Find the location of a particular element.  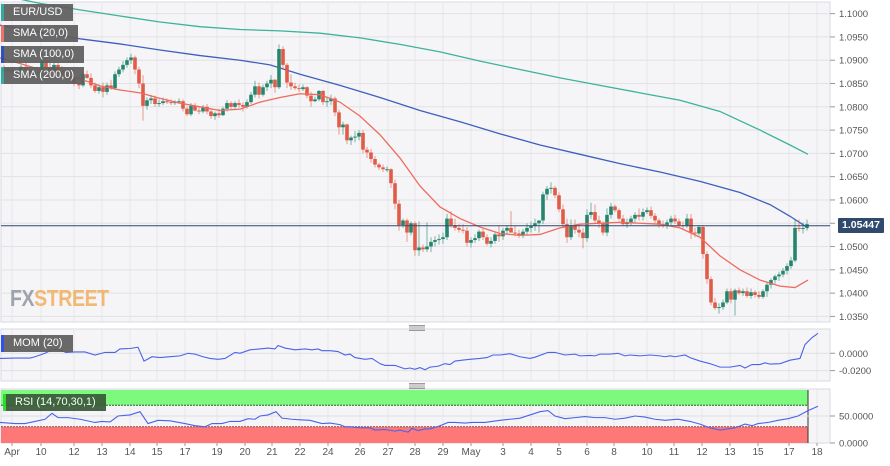

price-axis-tick: 1.0600 is located at coordinates (853, 200).